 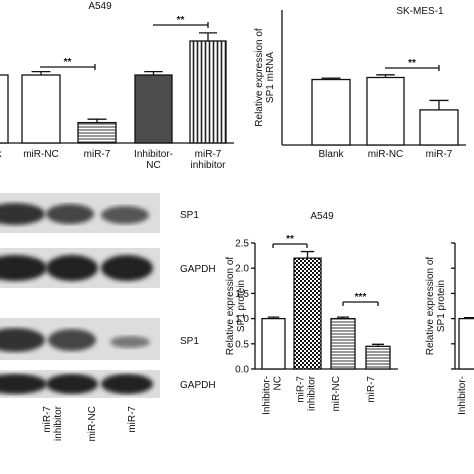 What do you see at coordinates (80, 295) in the screenshot?
I see `western-blot` at bounding box center [80, 295].